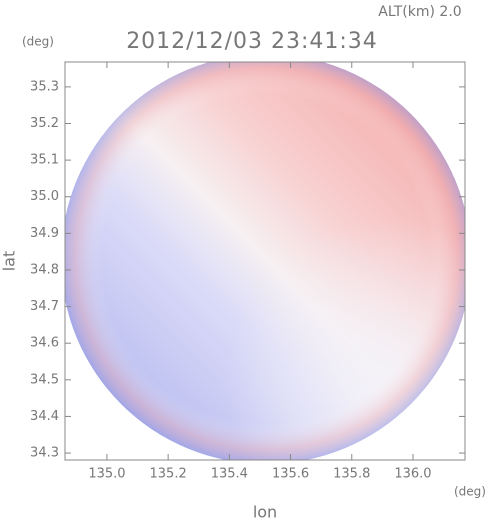 This screenshot has width=491, height=521. I want to click on y-tick-label: 34.7, so click(44, 306).